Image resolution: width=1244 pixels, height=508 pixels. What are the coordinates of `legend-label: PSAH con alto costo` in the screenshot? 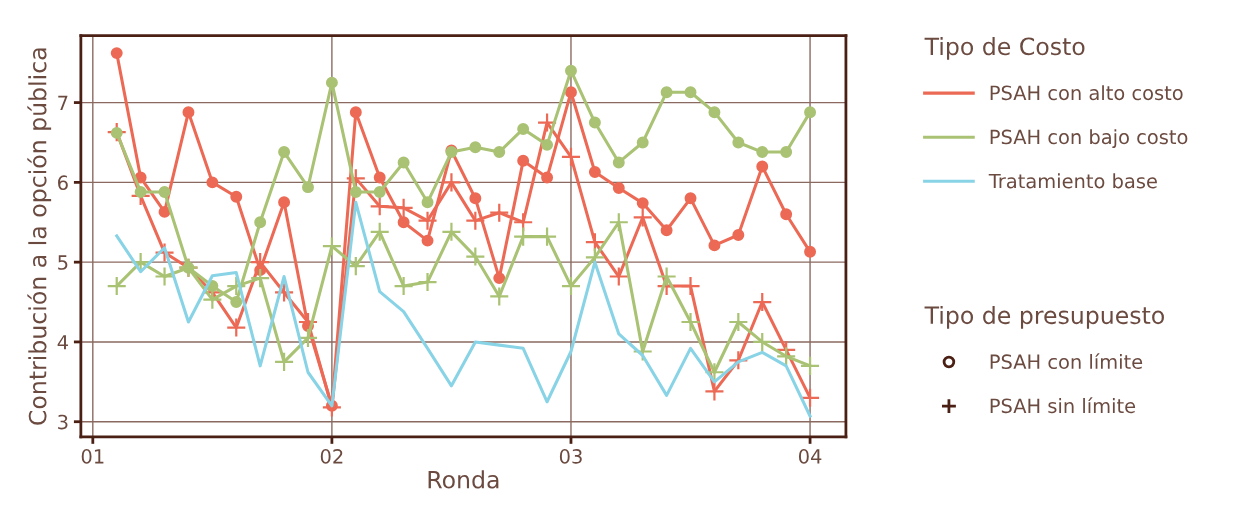 It's located at (1086, 93).